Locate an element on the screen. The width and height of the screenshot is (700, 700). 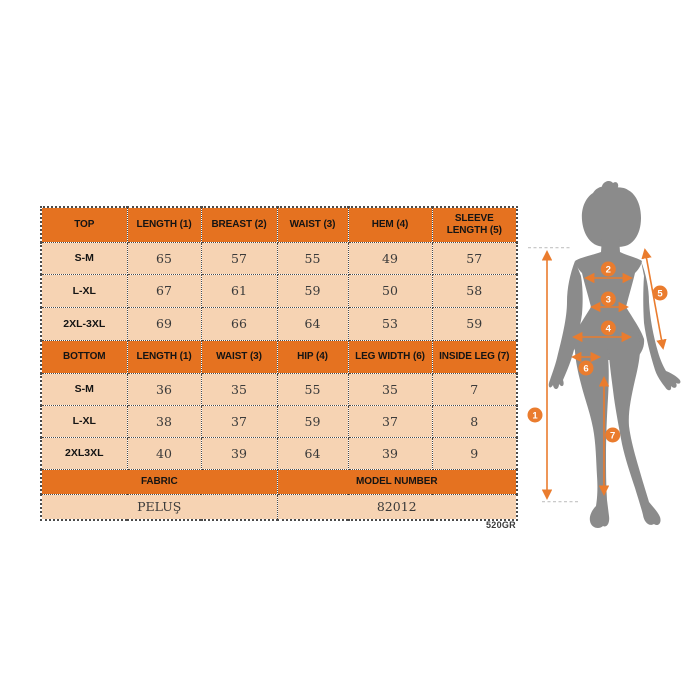
size-label: 2XL3XL is located at coordinates (84, 453).